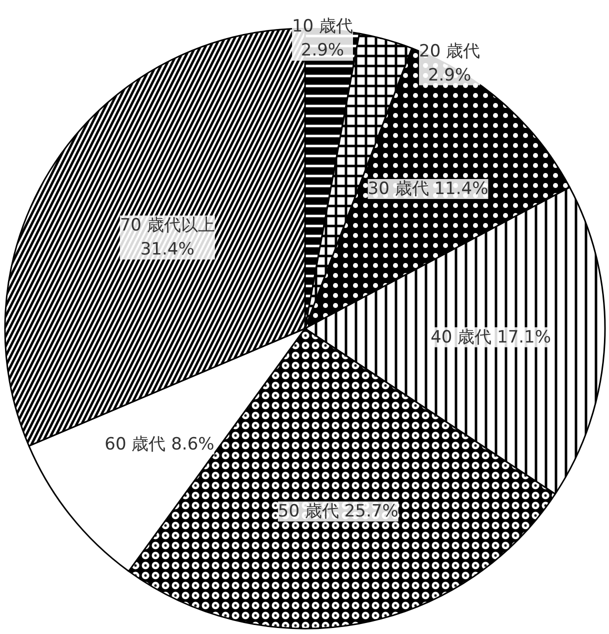  I want to click on slice-label: 70 歳代以上, so click(167, 225).